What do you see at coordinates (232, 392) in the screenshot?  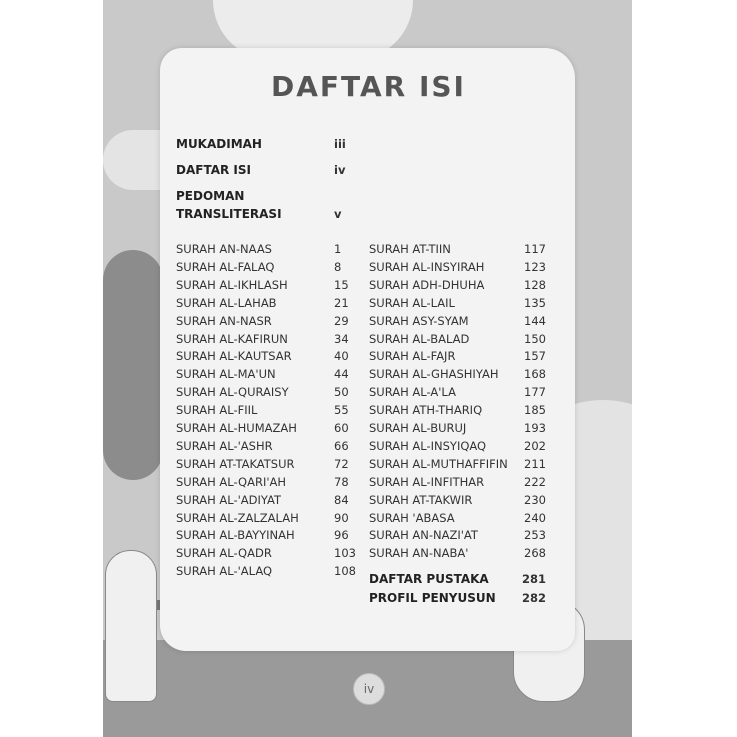 I see `toc-entry-label: SURAH AL-QURAISY` at bounding box center [232, 392].